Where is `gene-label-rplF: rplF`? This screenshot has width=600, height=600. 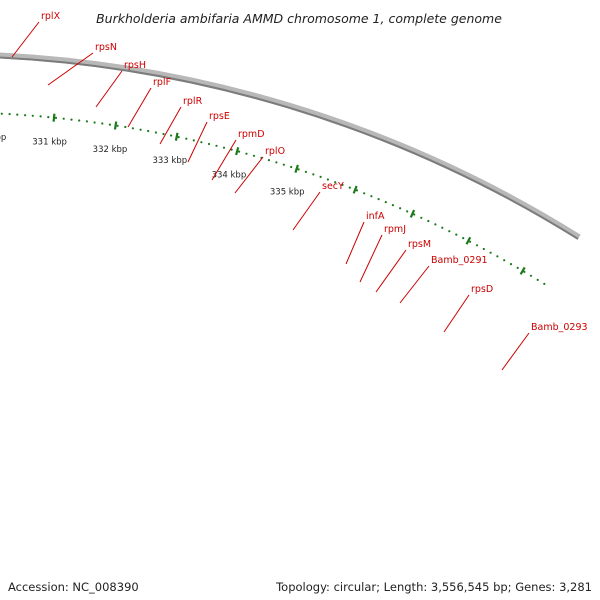 gene-label-rplF: rplF is located at coordinates (162, 82).